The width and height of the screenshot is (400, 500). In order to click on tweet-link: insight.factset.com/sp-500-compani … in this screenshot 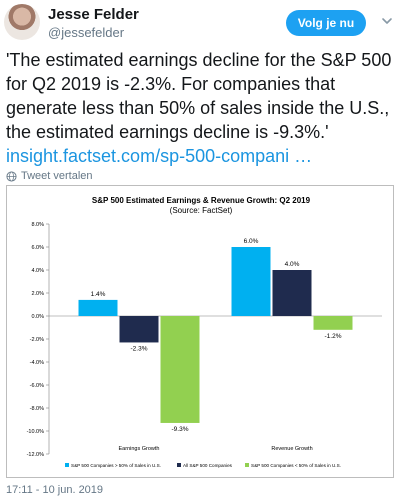, I will do `click(159, 156)`.